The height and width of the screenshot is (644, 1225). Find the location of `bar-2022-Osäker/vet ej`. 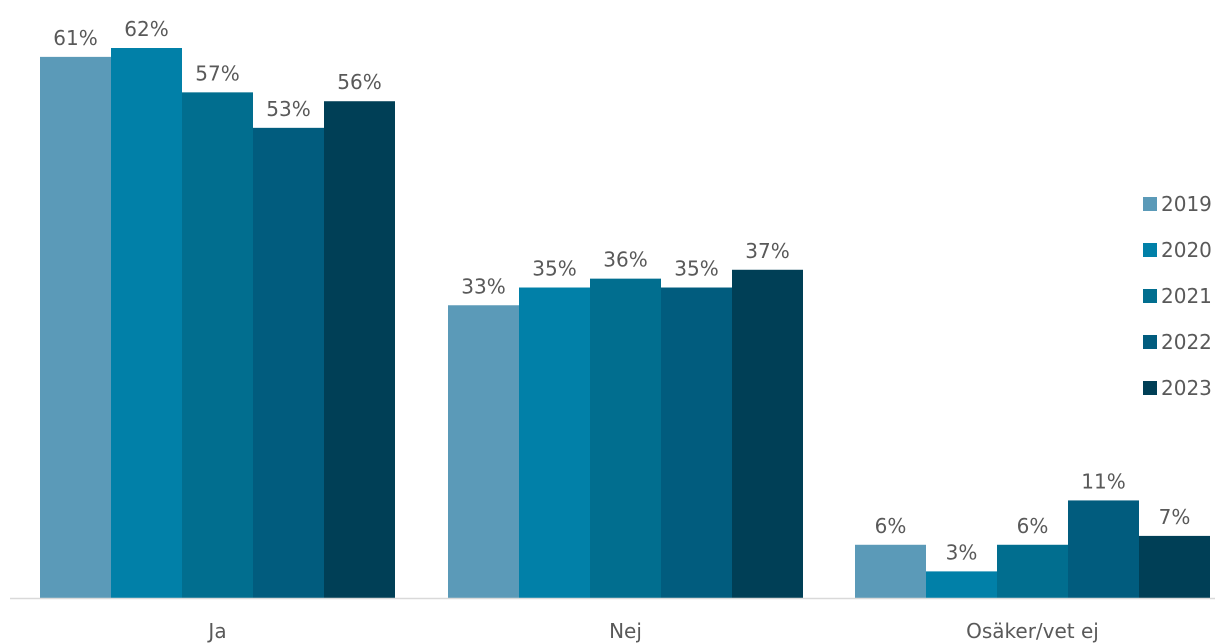

bar-2022-Osäker/vet ej is located at coordinates (1103, 549).